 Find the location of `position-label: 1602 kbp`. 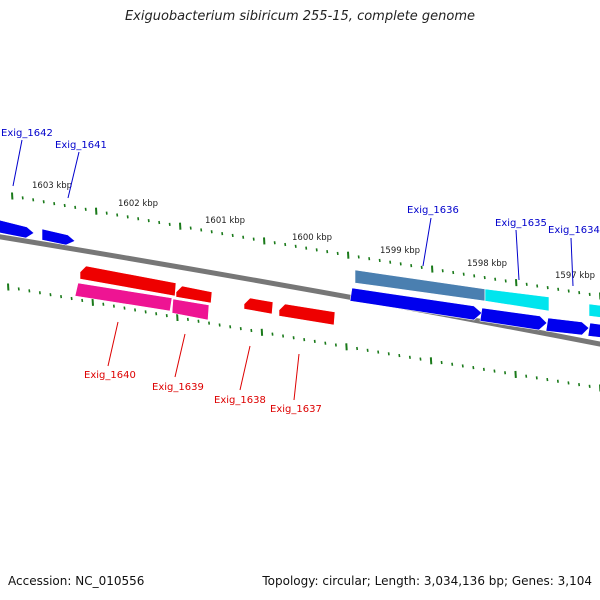

position-label: 1602 kbp is located at coordinates (138, 204).